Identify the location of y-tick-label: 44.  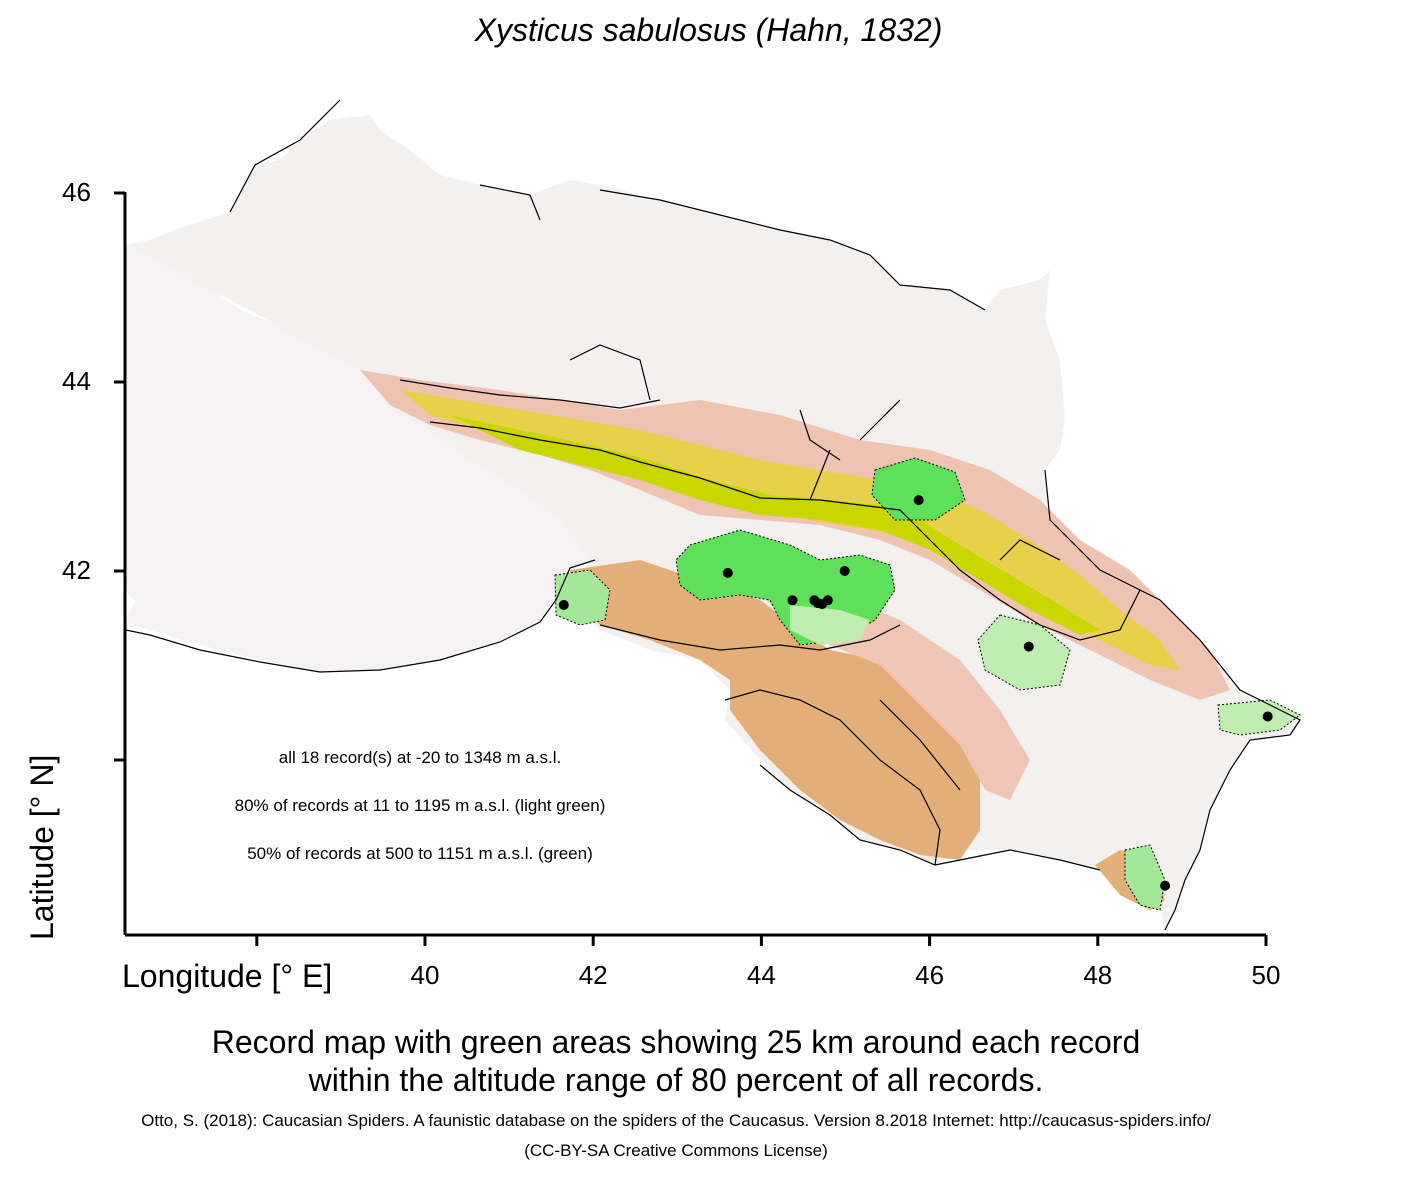
(76, 381).